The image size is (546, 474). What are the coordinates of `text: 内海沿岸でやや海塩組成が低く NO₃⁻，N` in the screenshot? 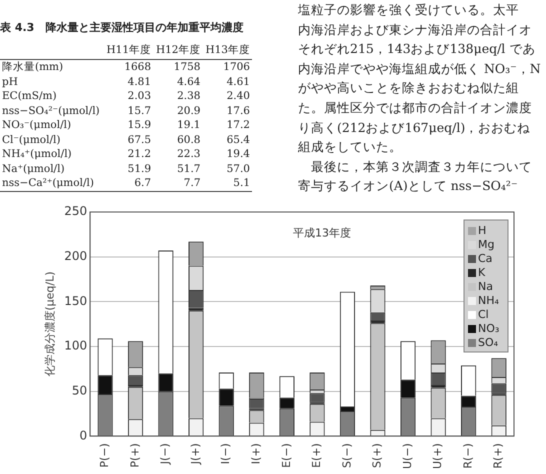 It's located at (420, 69).